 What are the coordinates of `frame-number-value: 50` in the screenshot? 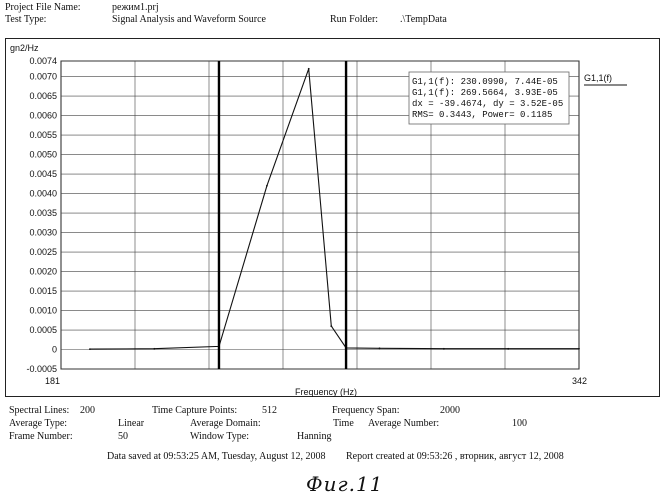 It's located at (123, 436).